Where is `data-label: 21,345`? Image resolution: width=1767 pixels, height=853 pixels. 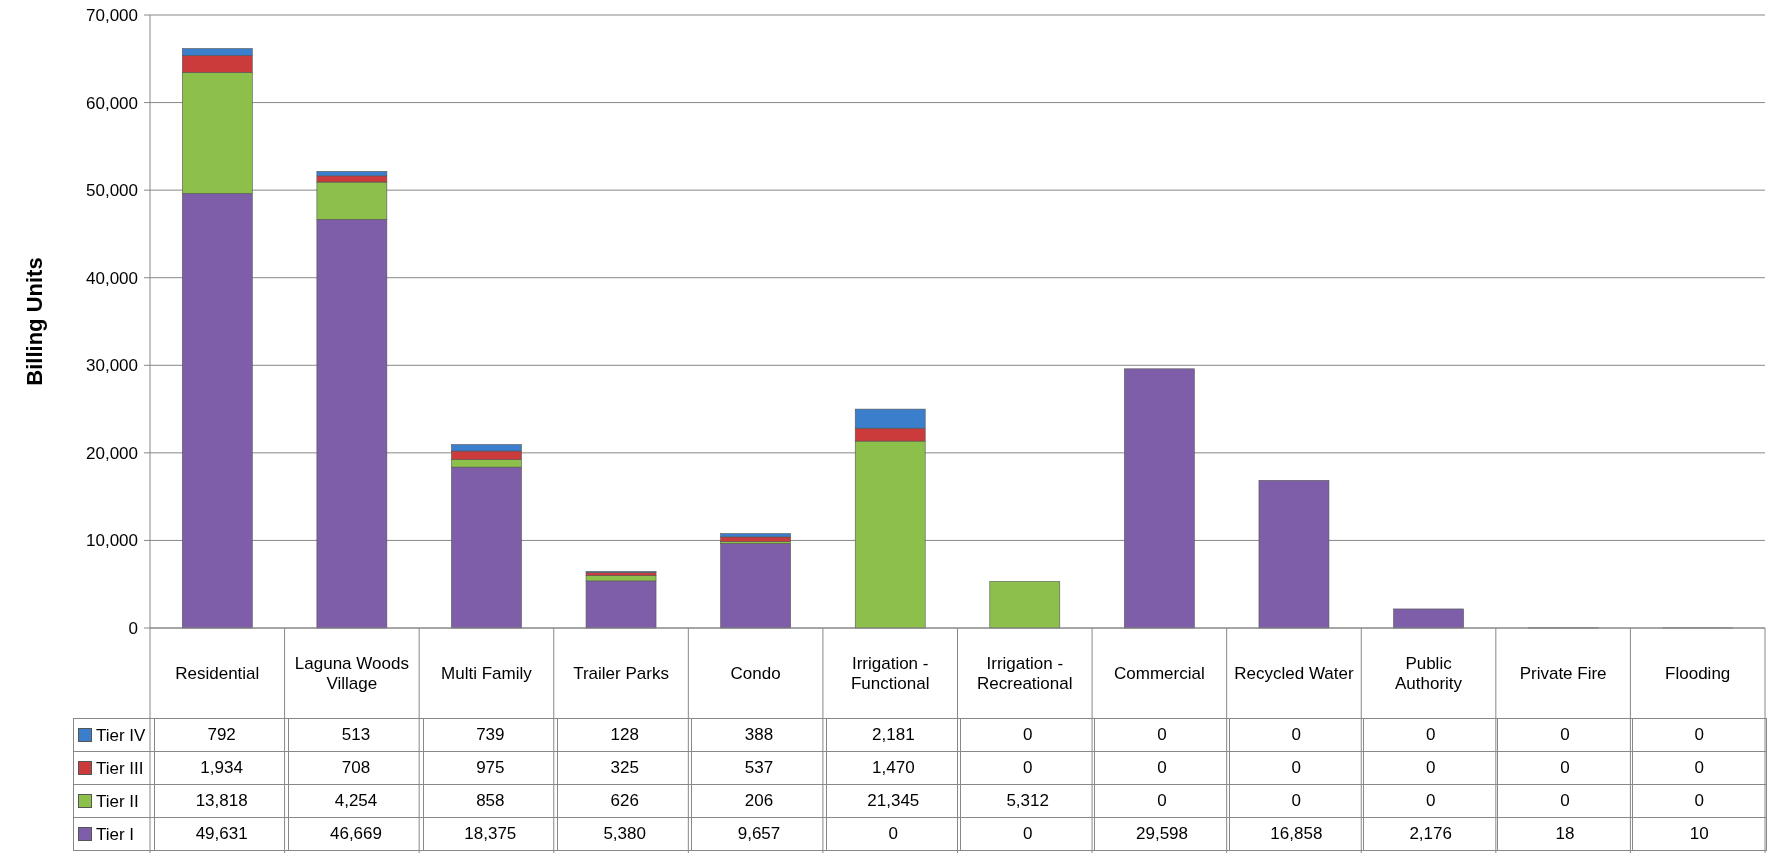
data-label: 21,345 is located at coordinates (893, 801).